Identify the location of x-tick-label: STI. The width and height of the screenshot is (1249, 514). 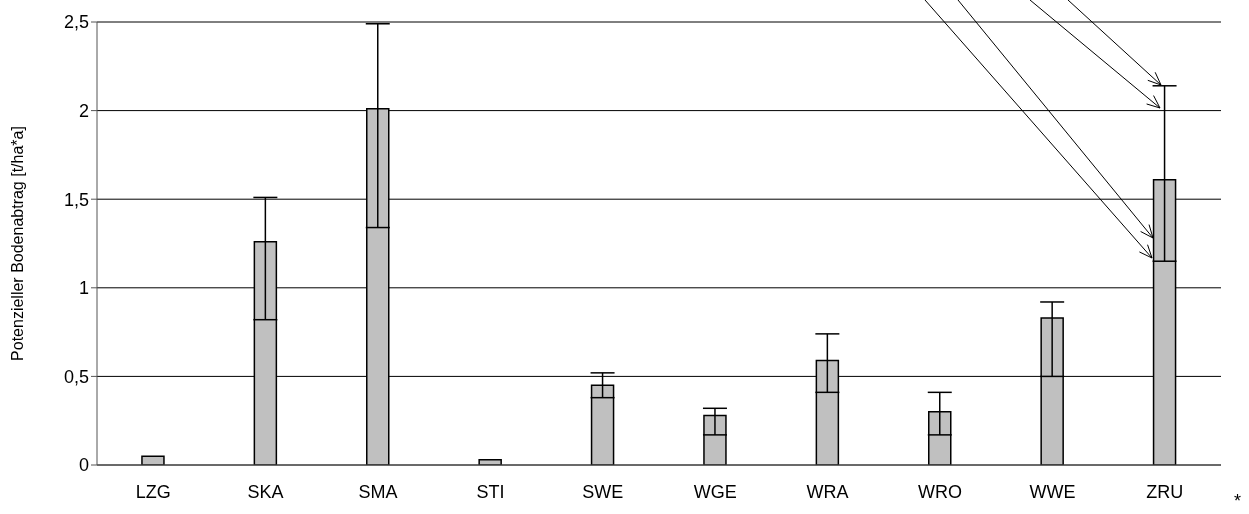
(490, 491).